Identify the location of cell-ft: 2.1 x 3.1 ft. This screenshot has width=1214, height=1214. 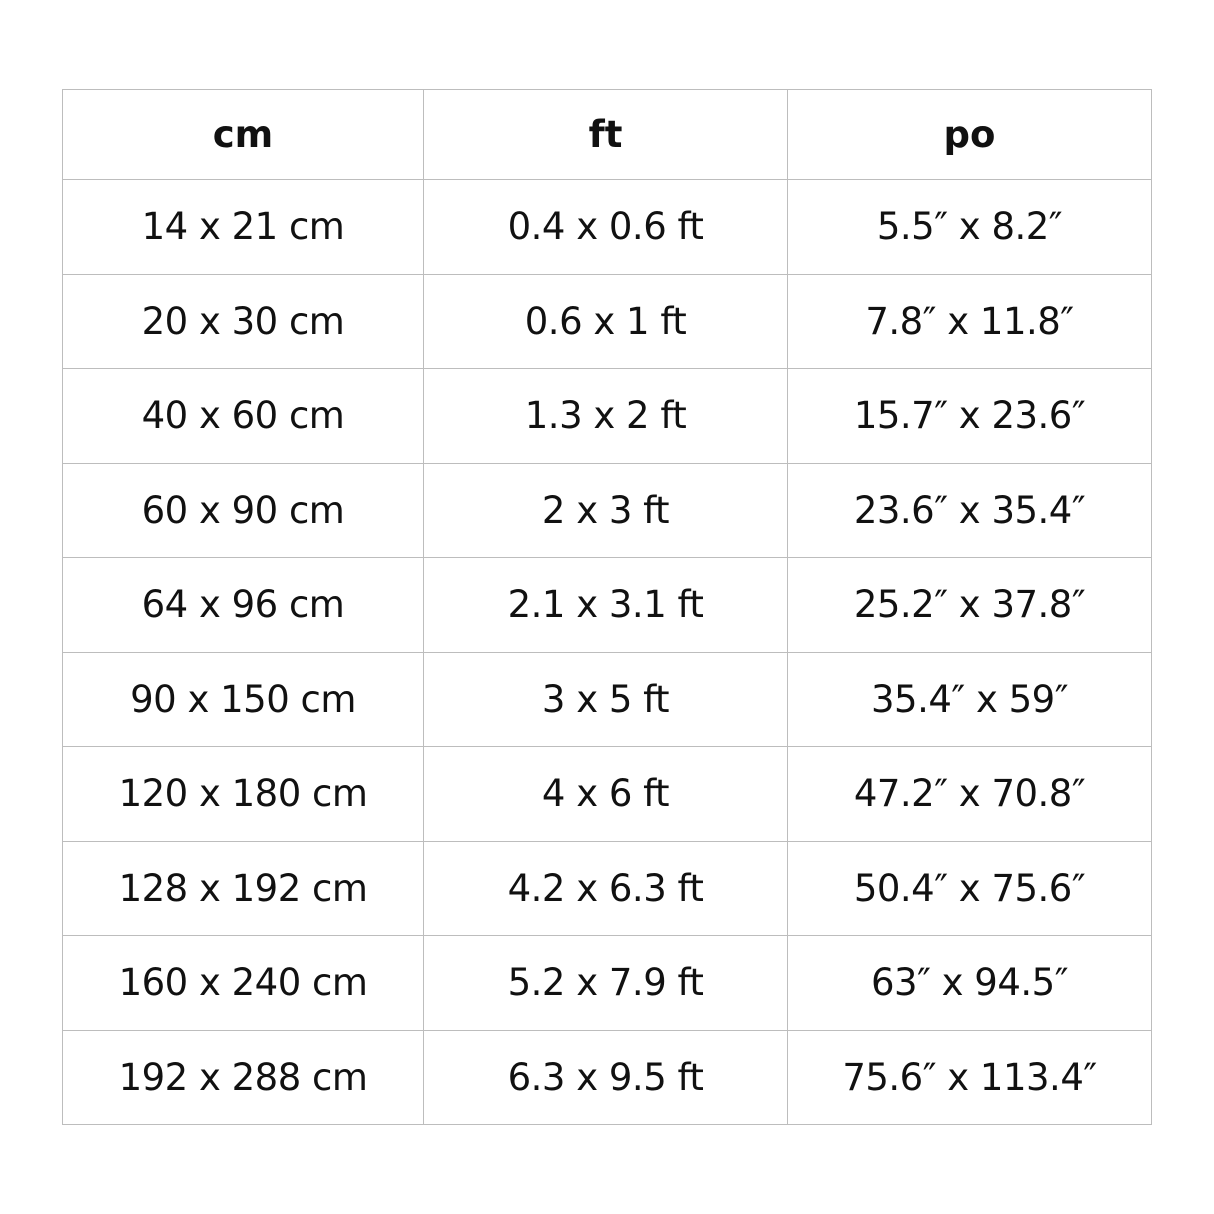
(605, 605).